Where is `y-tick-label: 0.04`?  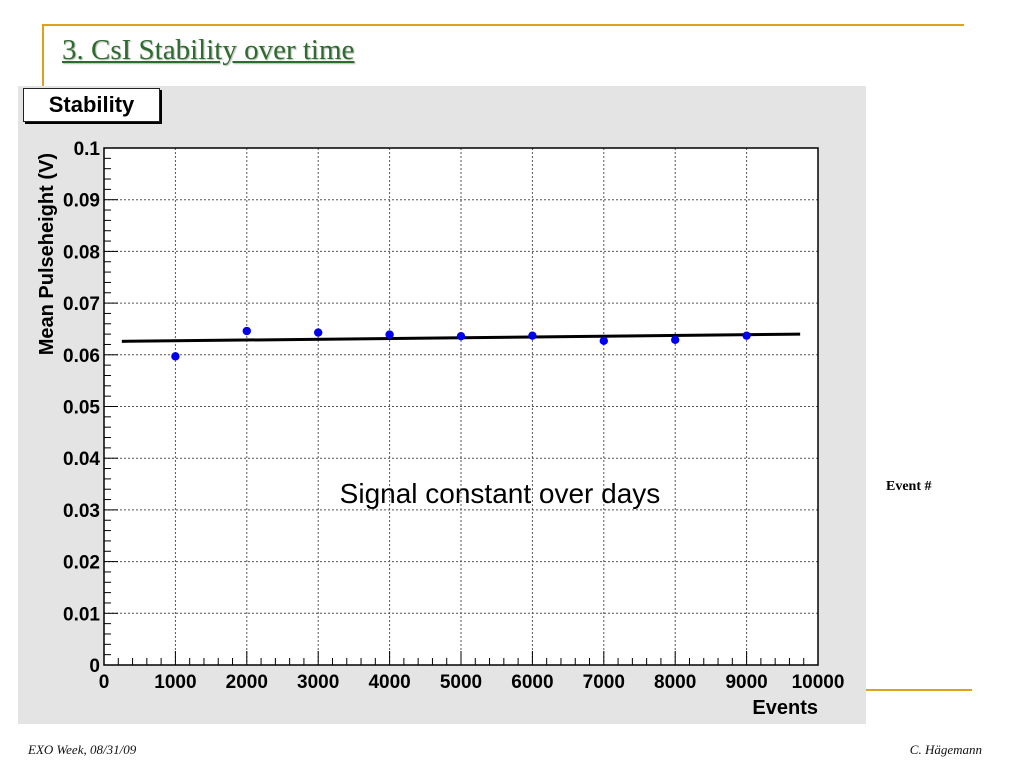
y-tick-label: 0.04 is located at coordinates (81, 459).